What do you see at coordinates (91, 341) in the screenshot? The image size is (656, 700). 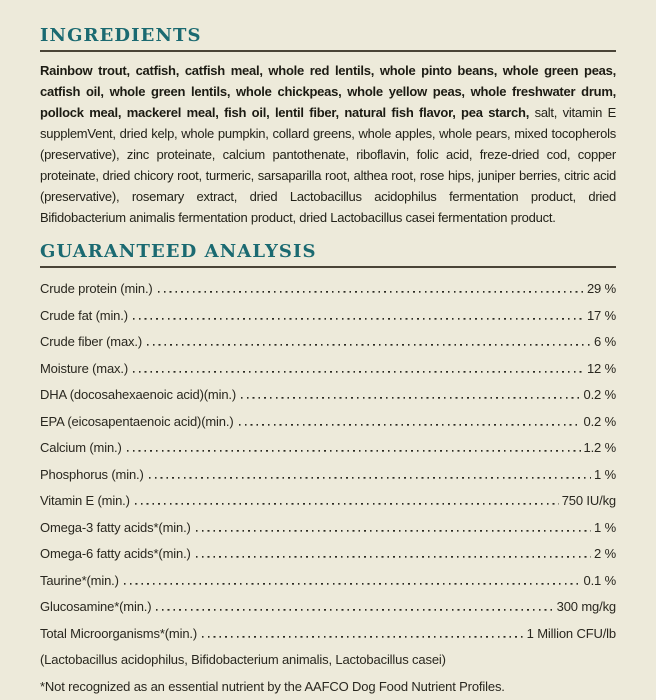 I see `analysis-row-label: Crude fiber (max.)` at bounding box center [91, 341].